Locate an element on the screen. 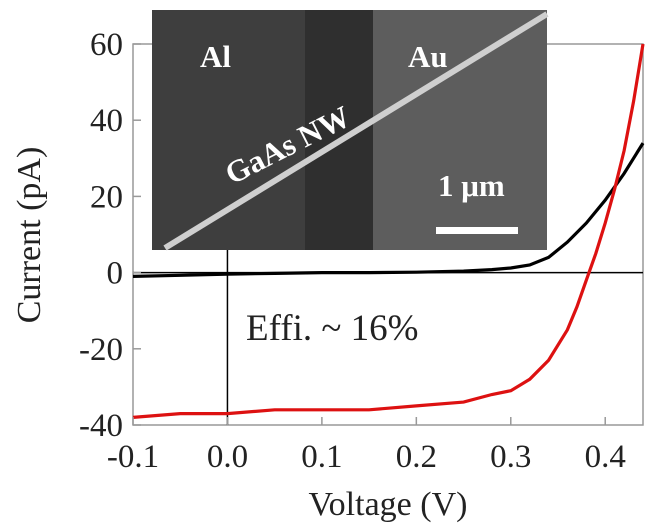  y-tick-label: 60 is located at coordinates (106, 45).